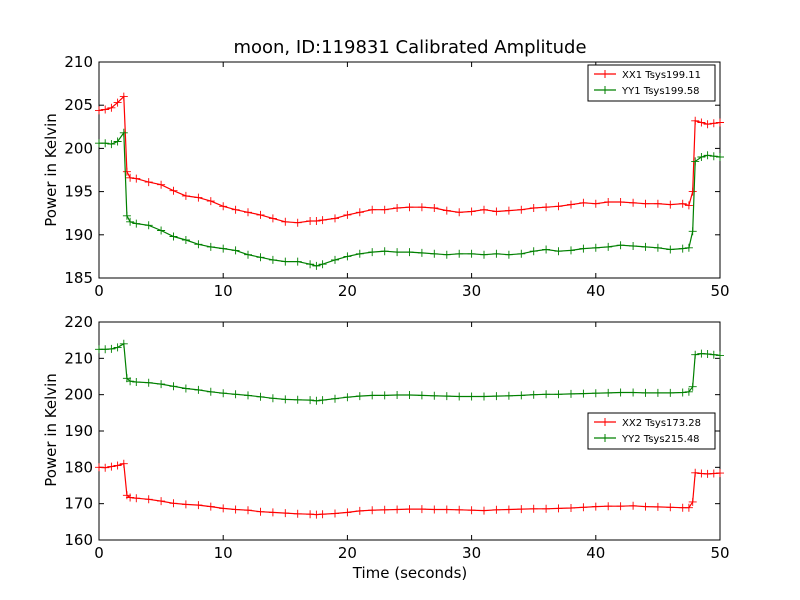 This screenshot has width=800, height=600. I want to click on bottom-chart-y-tick-label: 160, so click(78, 540).